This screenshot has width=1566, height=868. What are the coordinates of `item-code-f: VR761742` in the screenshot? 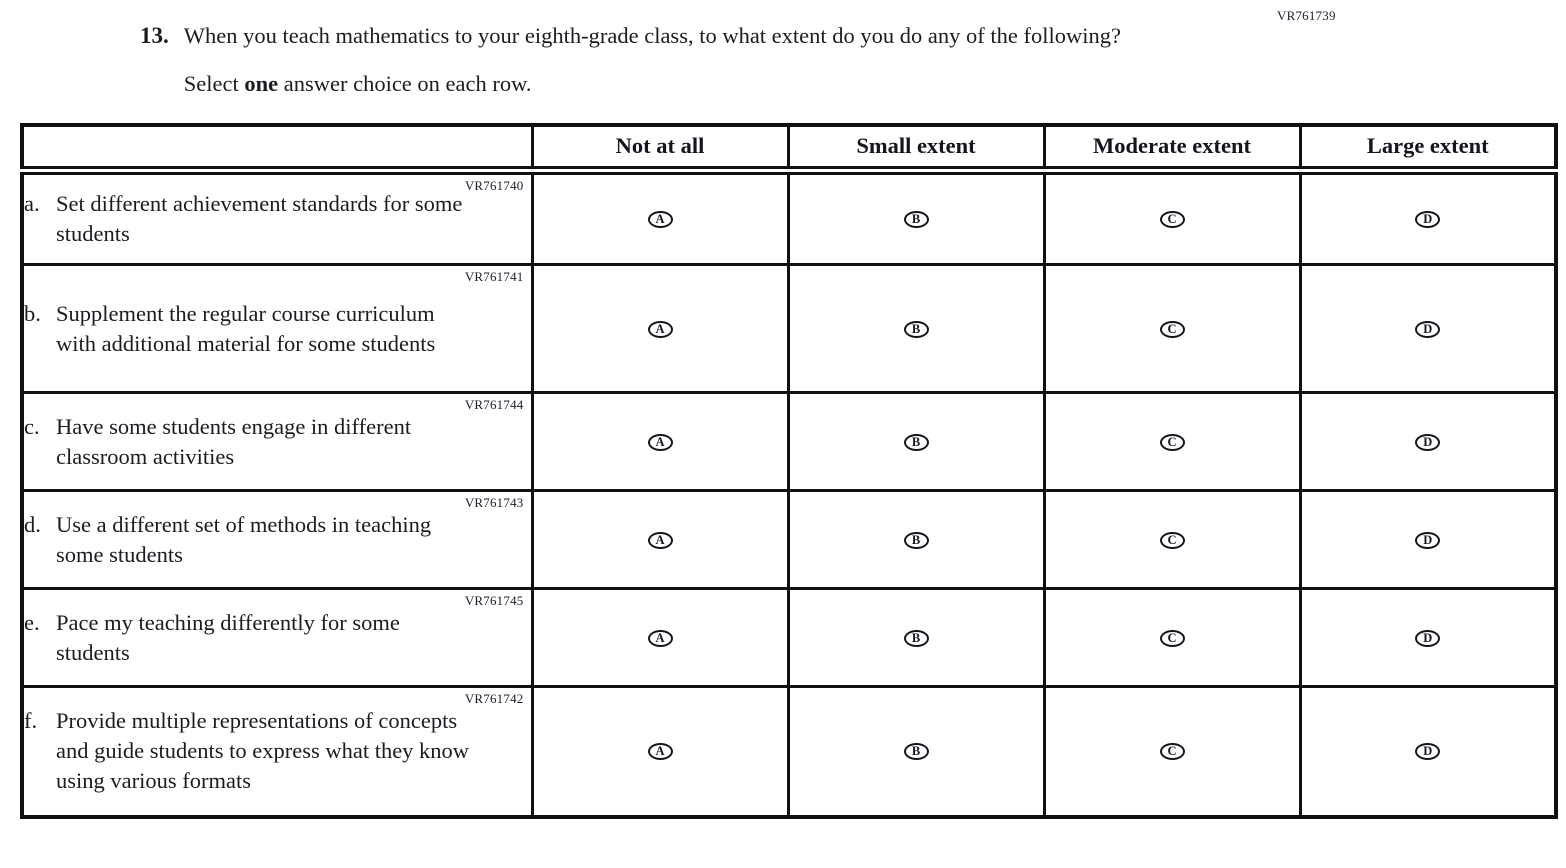 It's located at (494, 698).